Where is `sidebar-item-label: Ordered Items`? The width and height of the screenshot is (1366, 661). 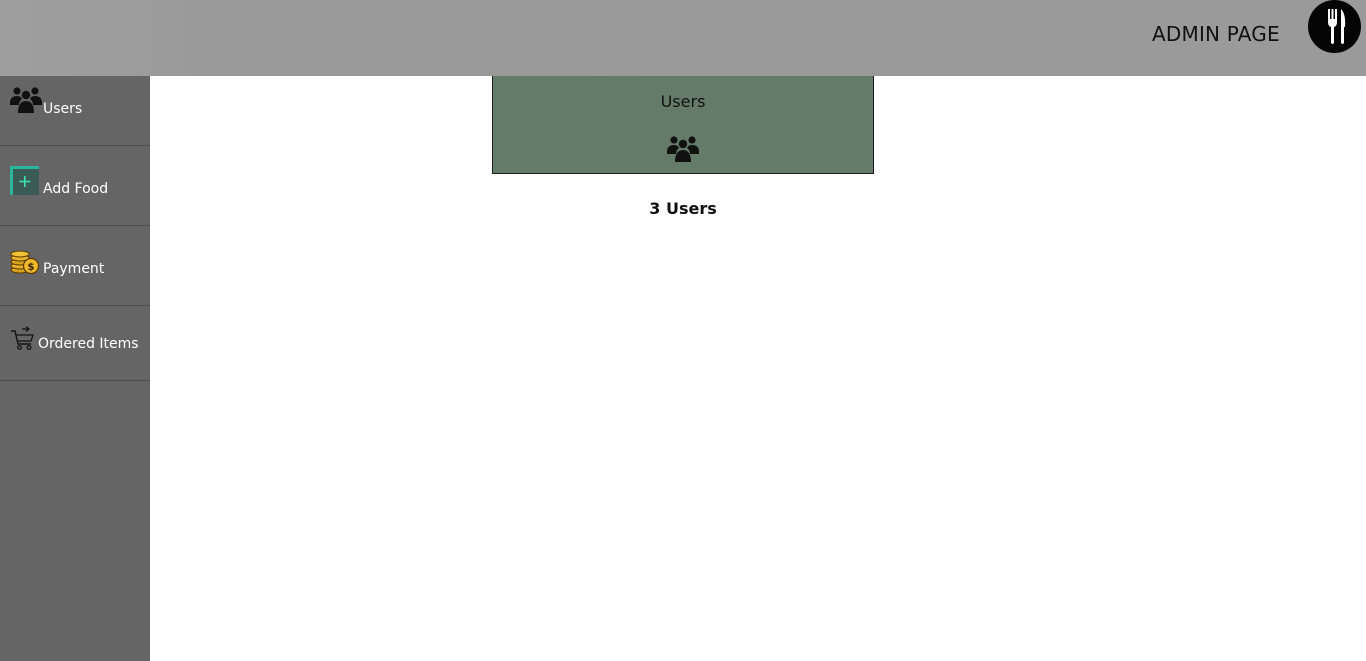
sidebar-item-label: Ordered Items is located at coordinates (88, 344).